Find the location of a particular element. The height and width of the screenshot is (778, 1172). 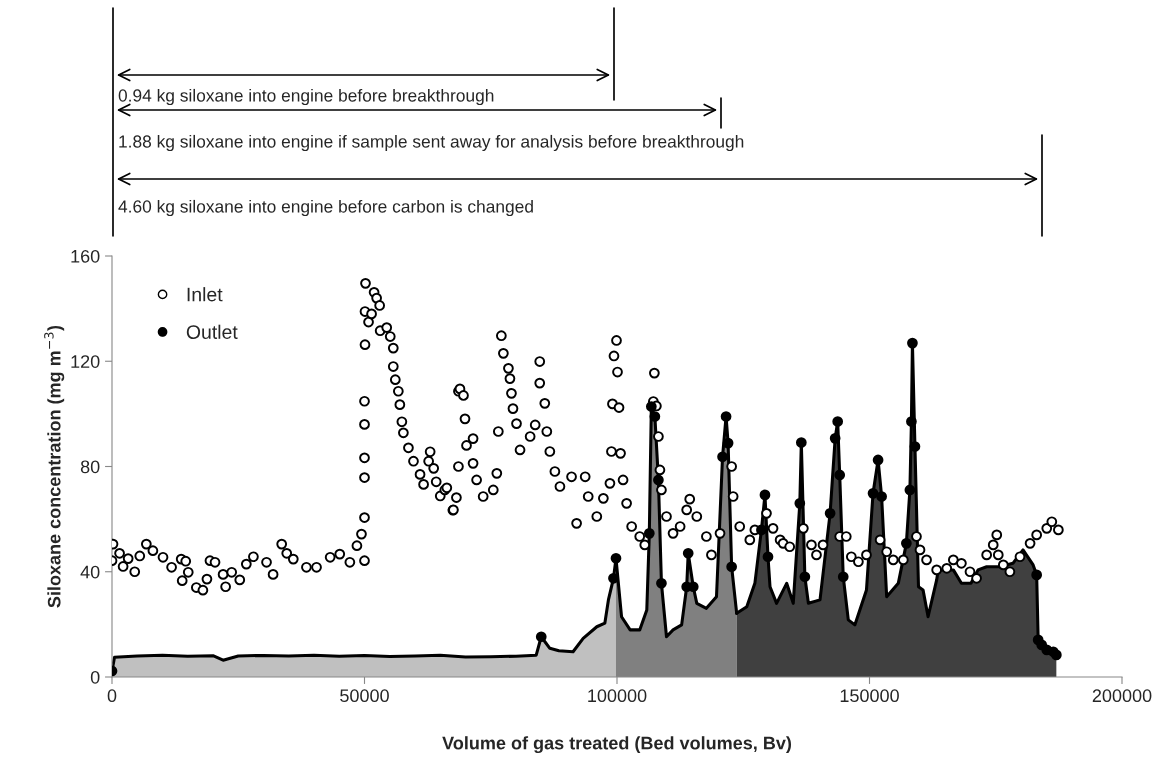

x-tick-label: 100000 is located at coordinates (617, 696).